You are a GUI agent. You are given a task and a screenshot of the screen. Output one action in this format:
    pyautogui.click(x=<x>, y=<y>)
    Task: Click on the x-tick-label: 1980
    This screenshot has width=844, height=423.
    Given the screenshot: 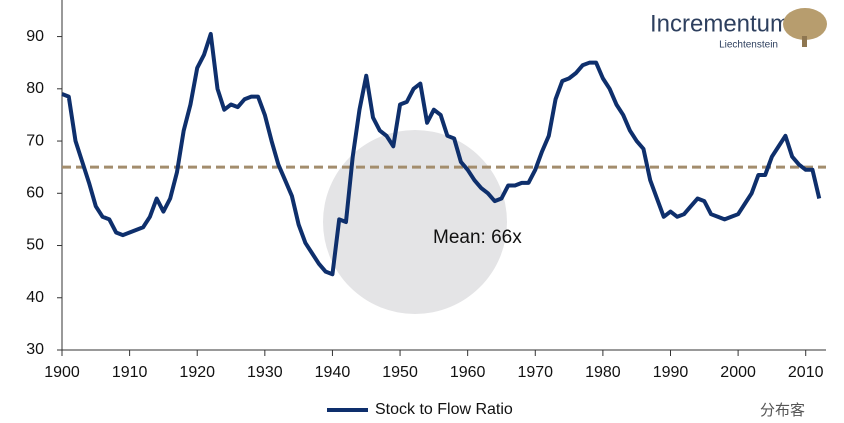 What is the action you would take?
    pyautogui.click(x=603, y=372)
    